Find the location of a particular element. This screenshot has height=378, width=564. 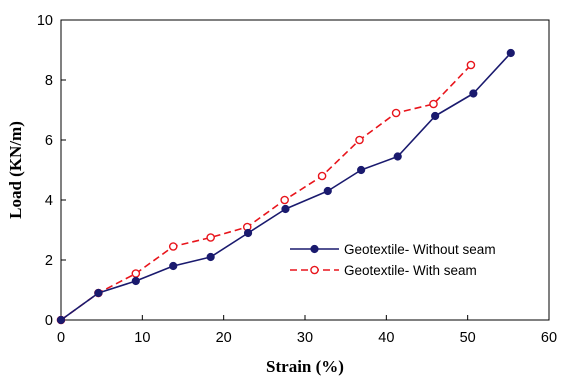

legend-marker-with-seam is located at coordinates (314, 270).